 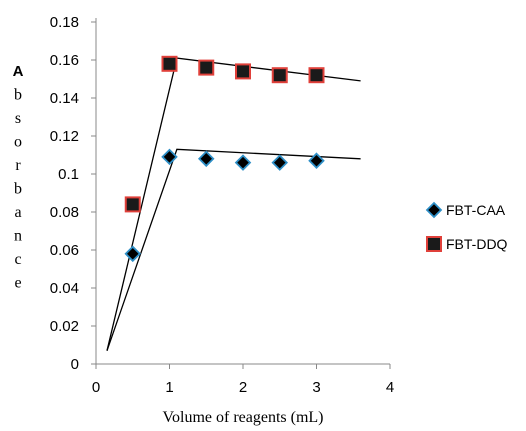 I want to click on y-tick-label: 0.06, so click(x=64, y=250).